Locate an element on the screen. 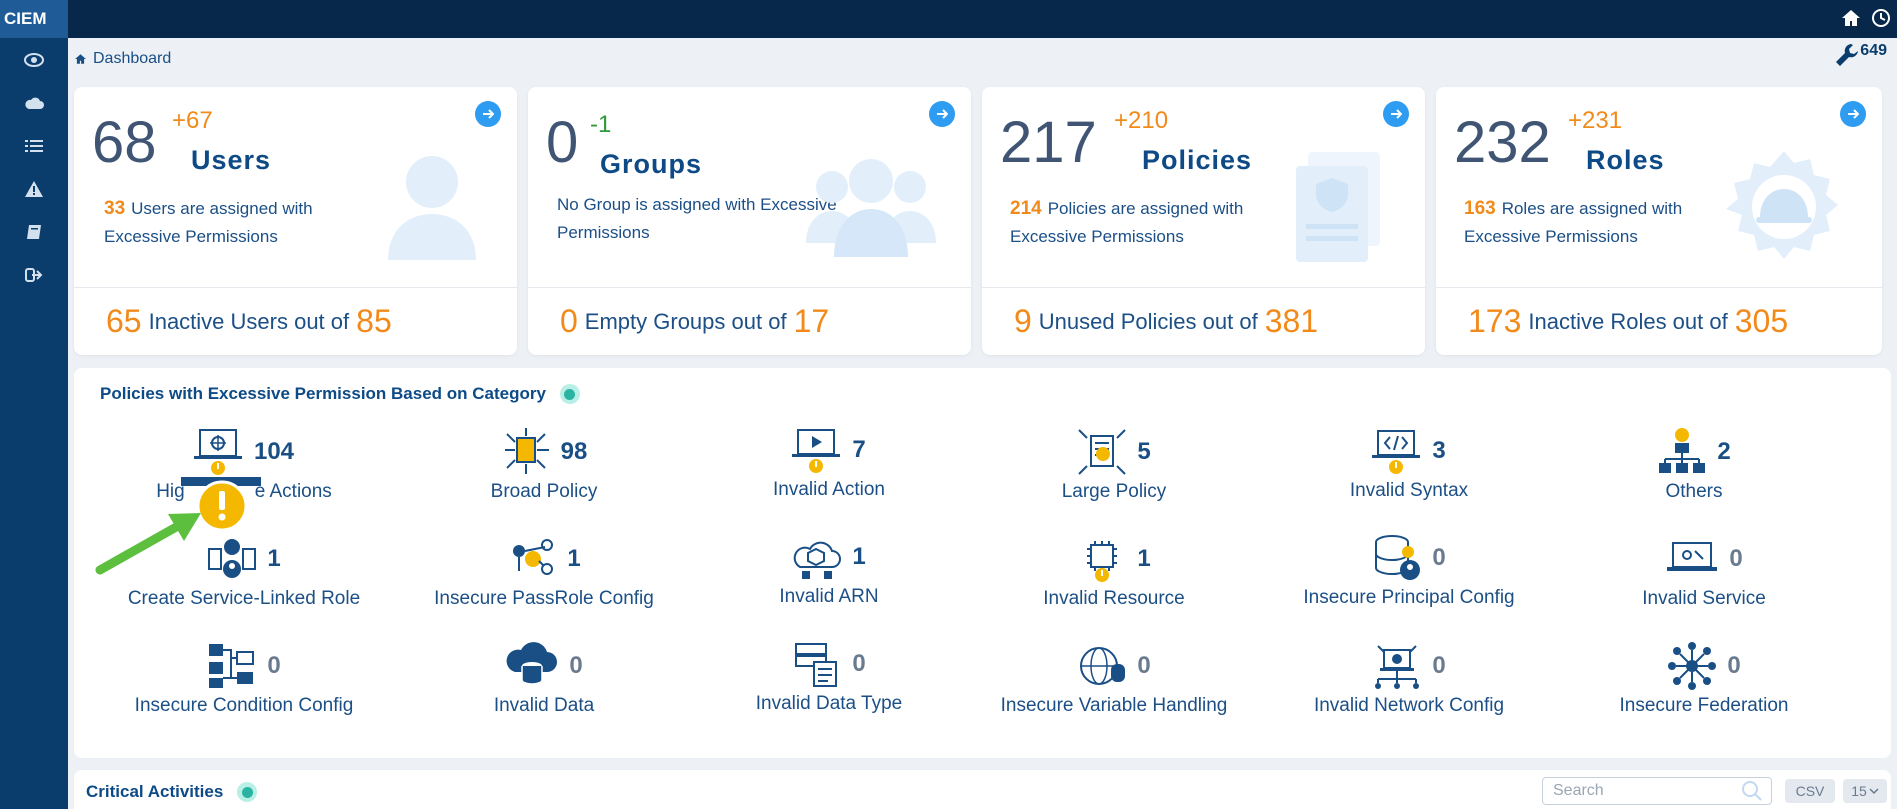  list-icon is located at coordinates (34, 145).